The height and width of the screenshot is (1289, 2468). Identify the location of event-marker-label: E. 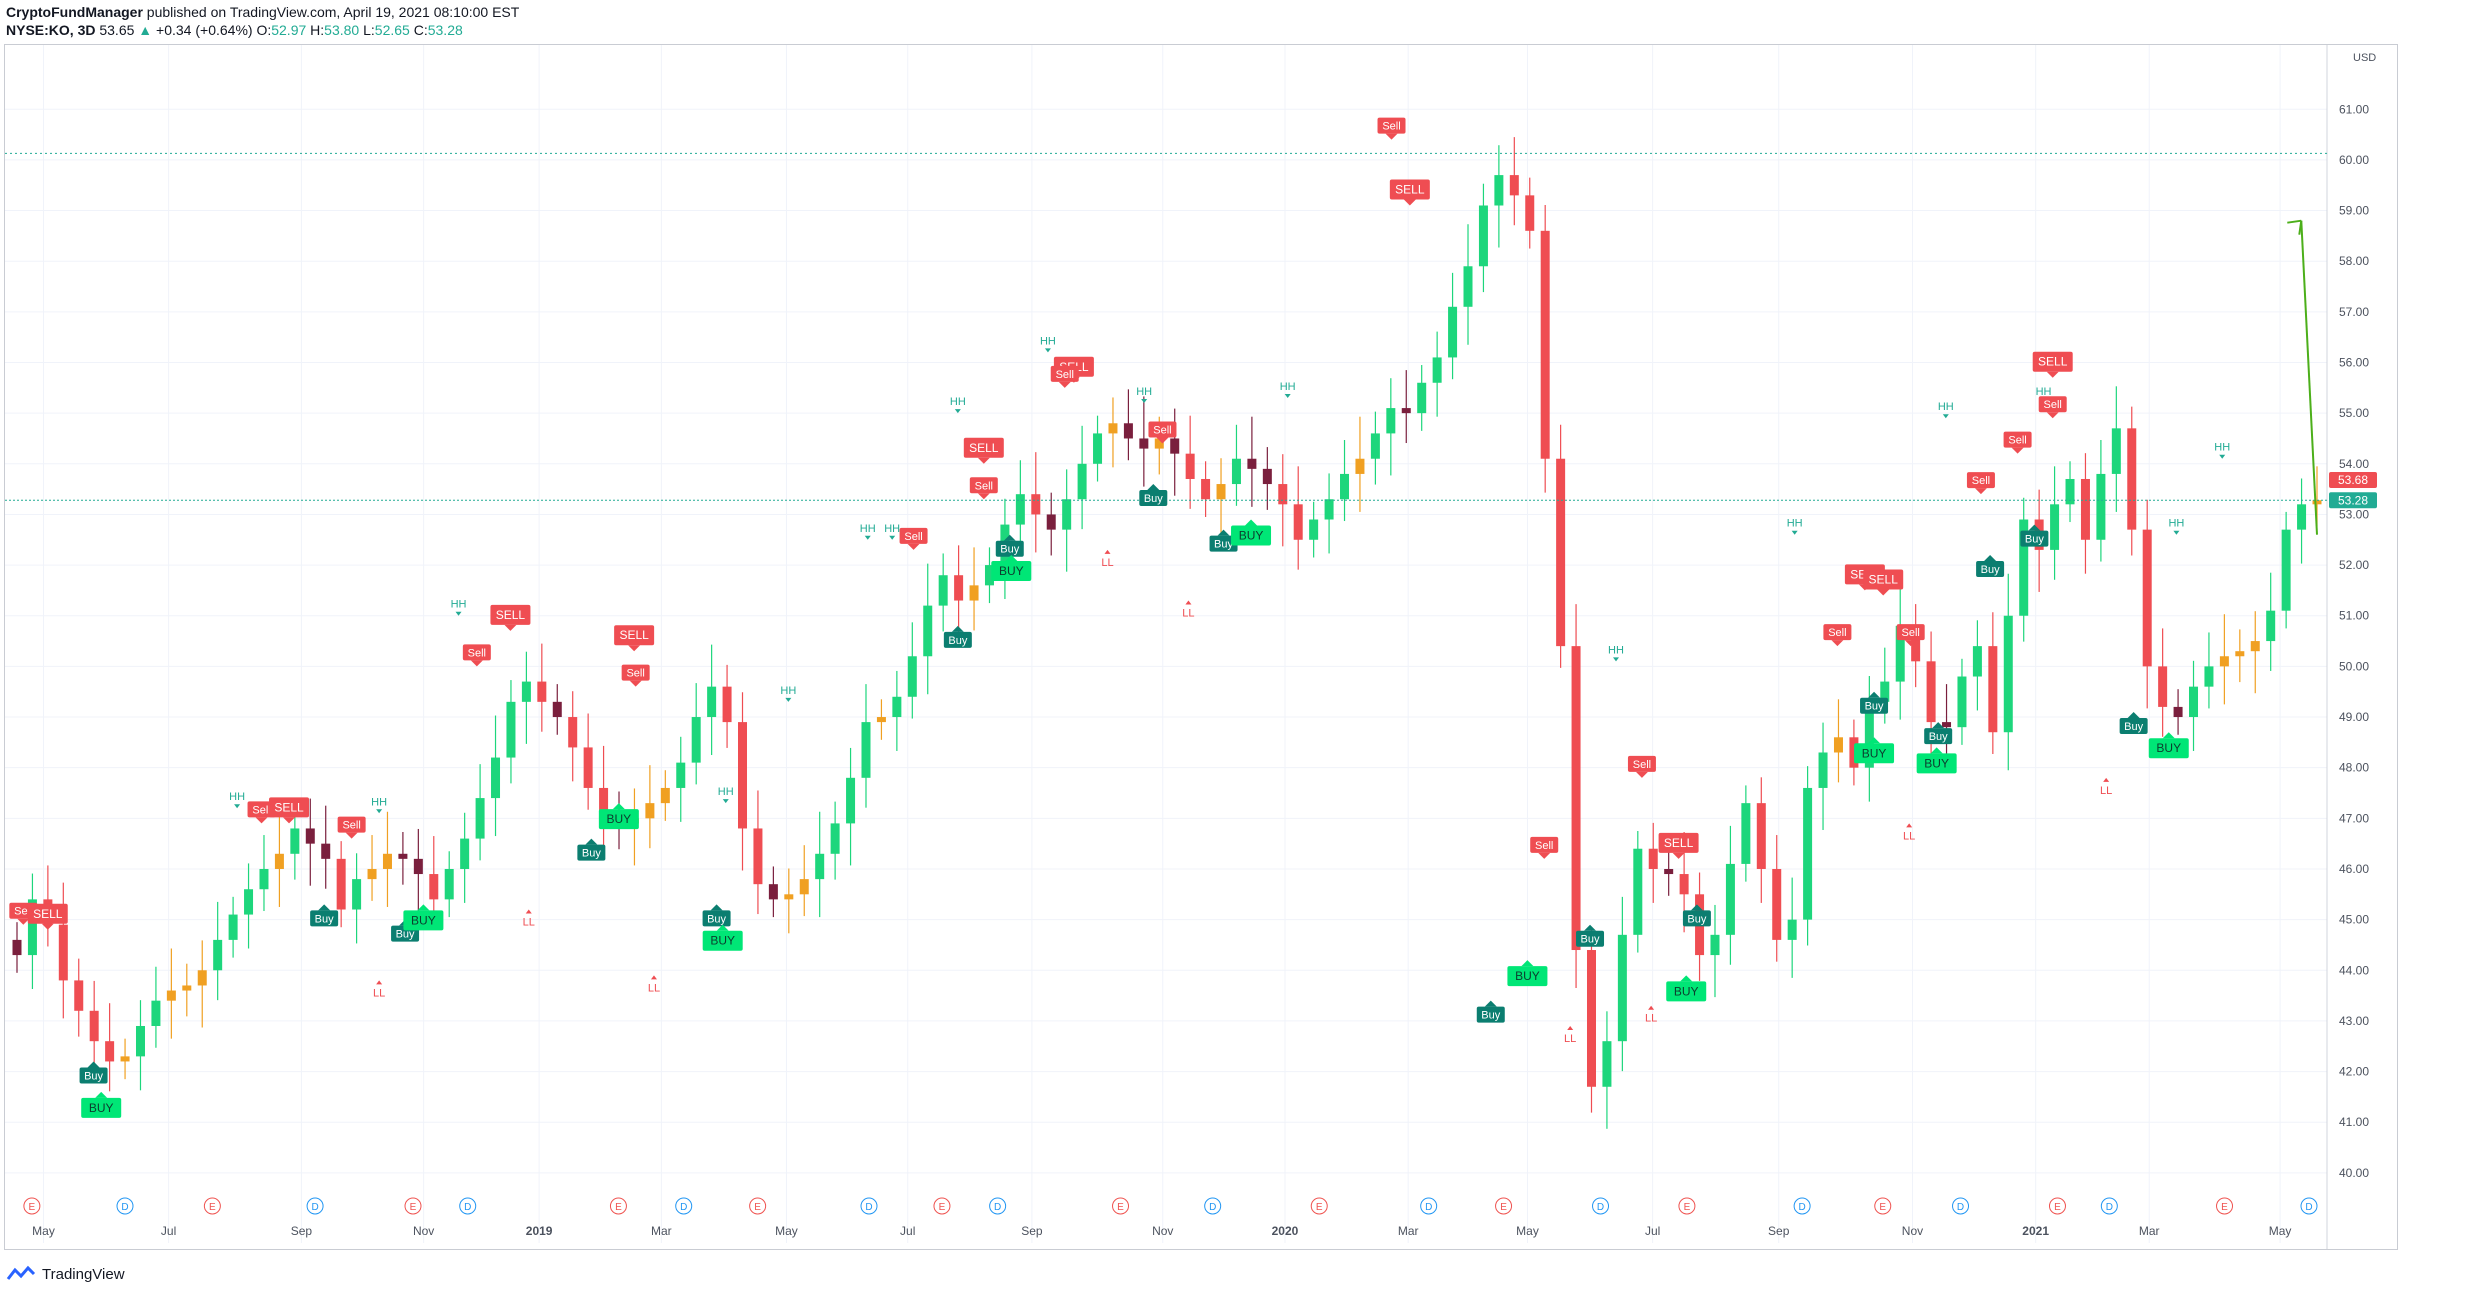
(2224, 1207).